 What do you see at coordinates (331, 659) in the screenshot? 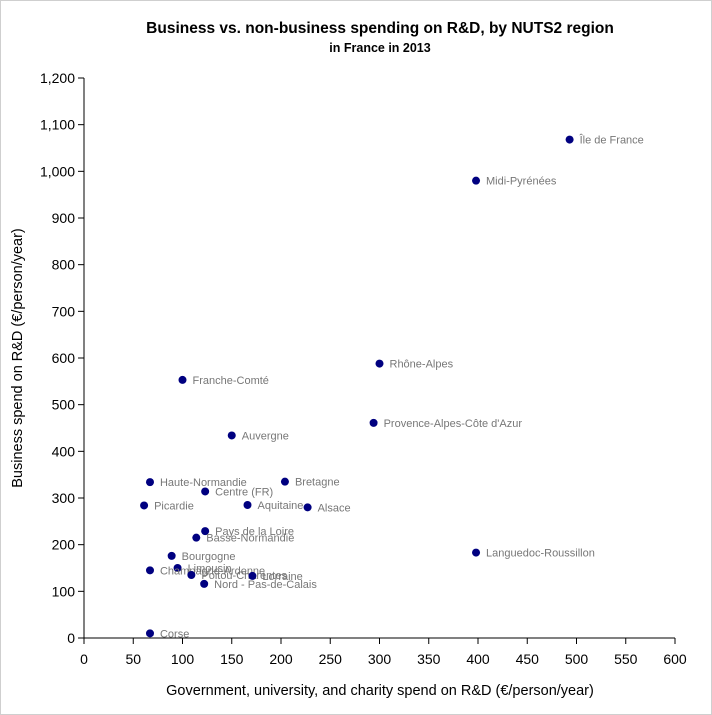
I see `x-tick-label: 250` at bounding box center [331, 659].